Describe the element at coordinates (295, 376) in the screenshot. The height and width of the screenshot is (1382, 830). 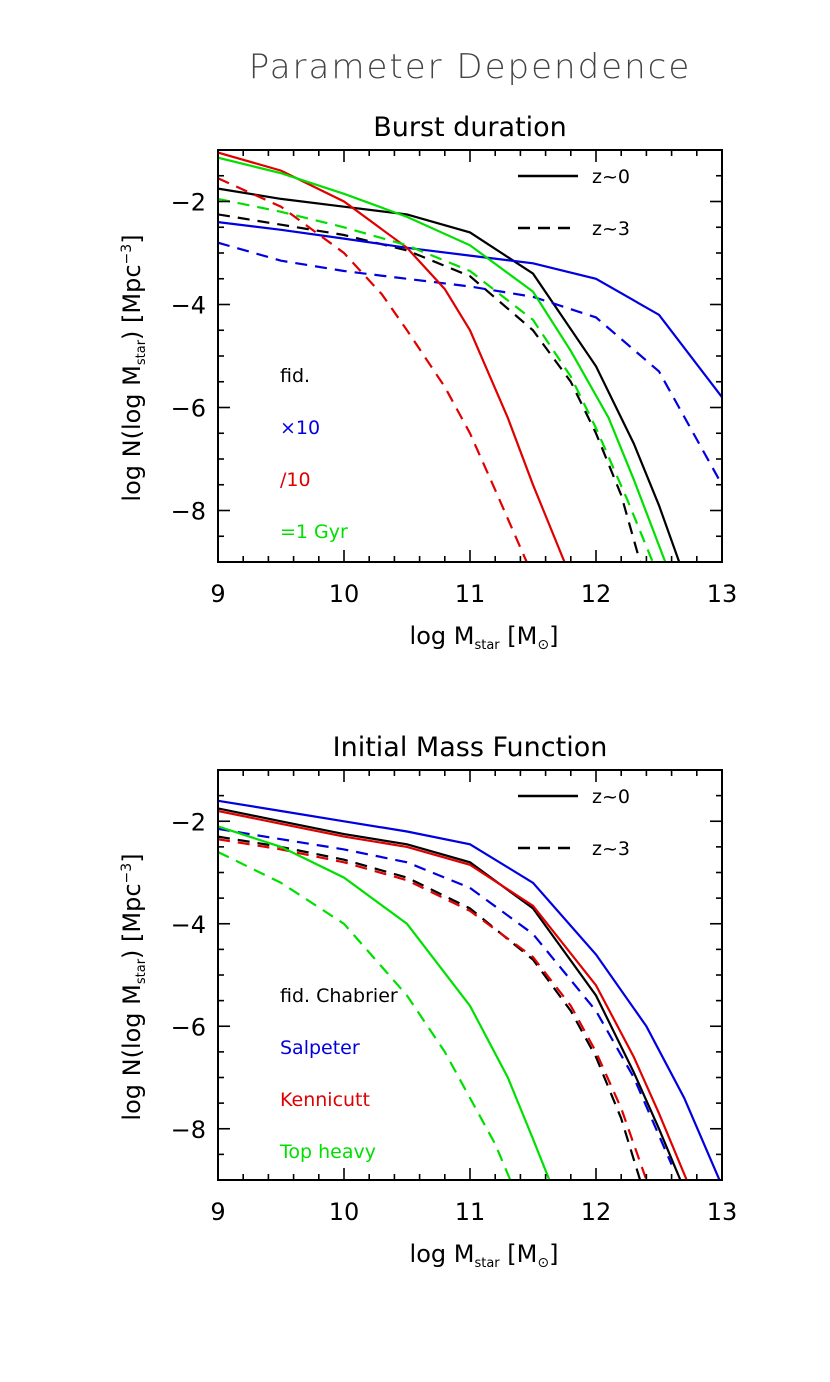
I see `color-legend-label: fid.` at that location.